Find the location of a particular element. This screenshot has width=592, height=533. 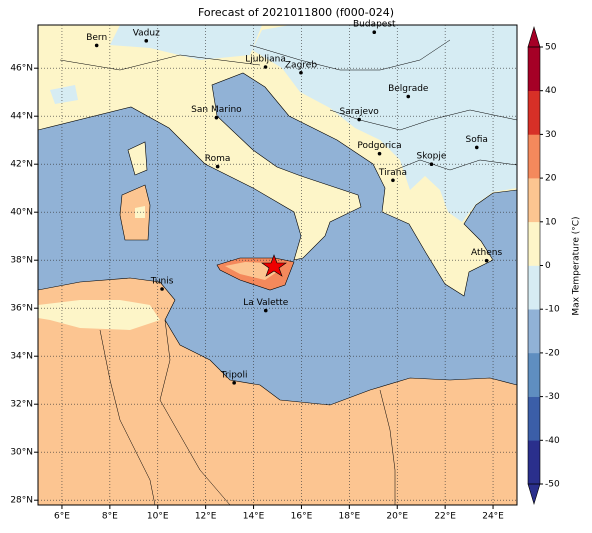

colorbar-label: Max Temperature (°C) is located at coordinates (577, 265).